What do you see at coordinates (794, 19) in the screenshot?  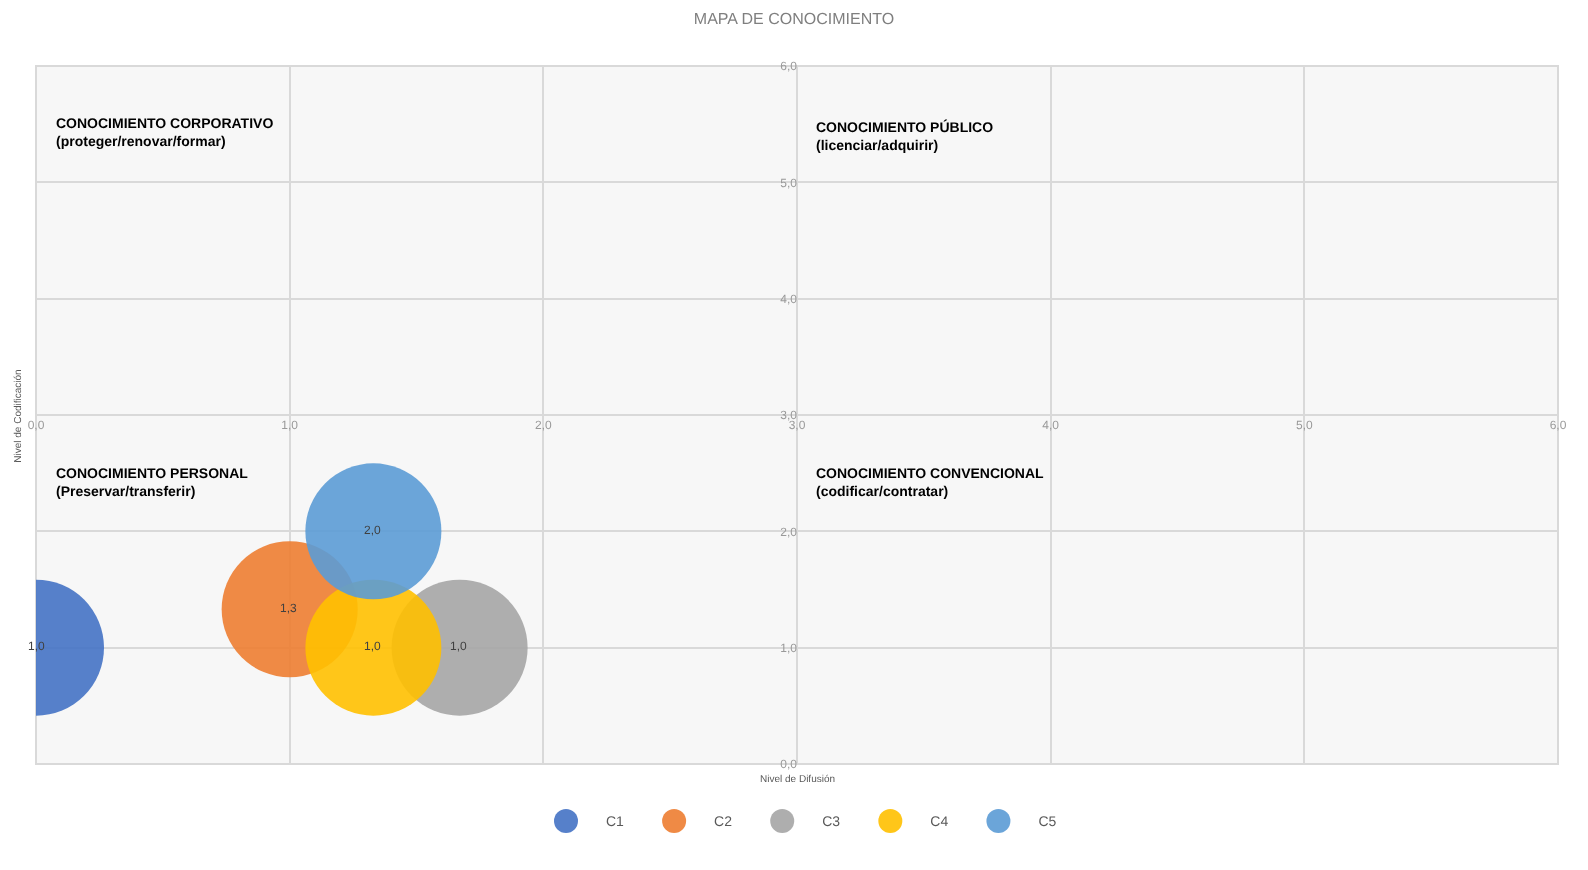 I see `chart-title: MAPA DE CONOCIMIENTO` at bounding box center [794, 19].